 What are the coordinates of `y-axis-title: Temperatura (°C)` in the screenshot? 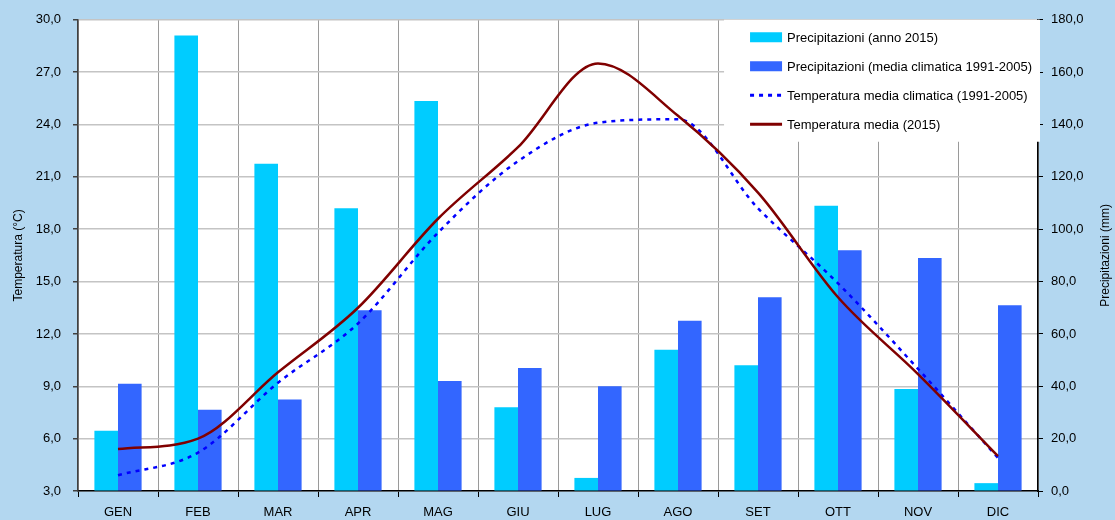 It's located at (17, 255).